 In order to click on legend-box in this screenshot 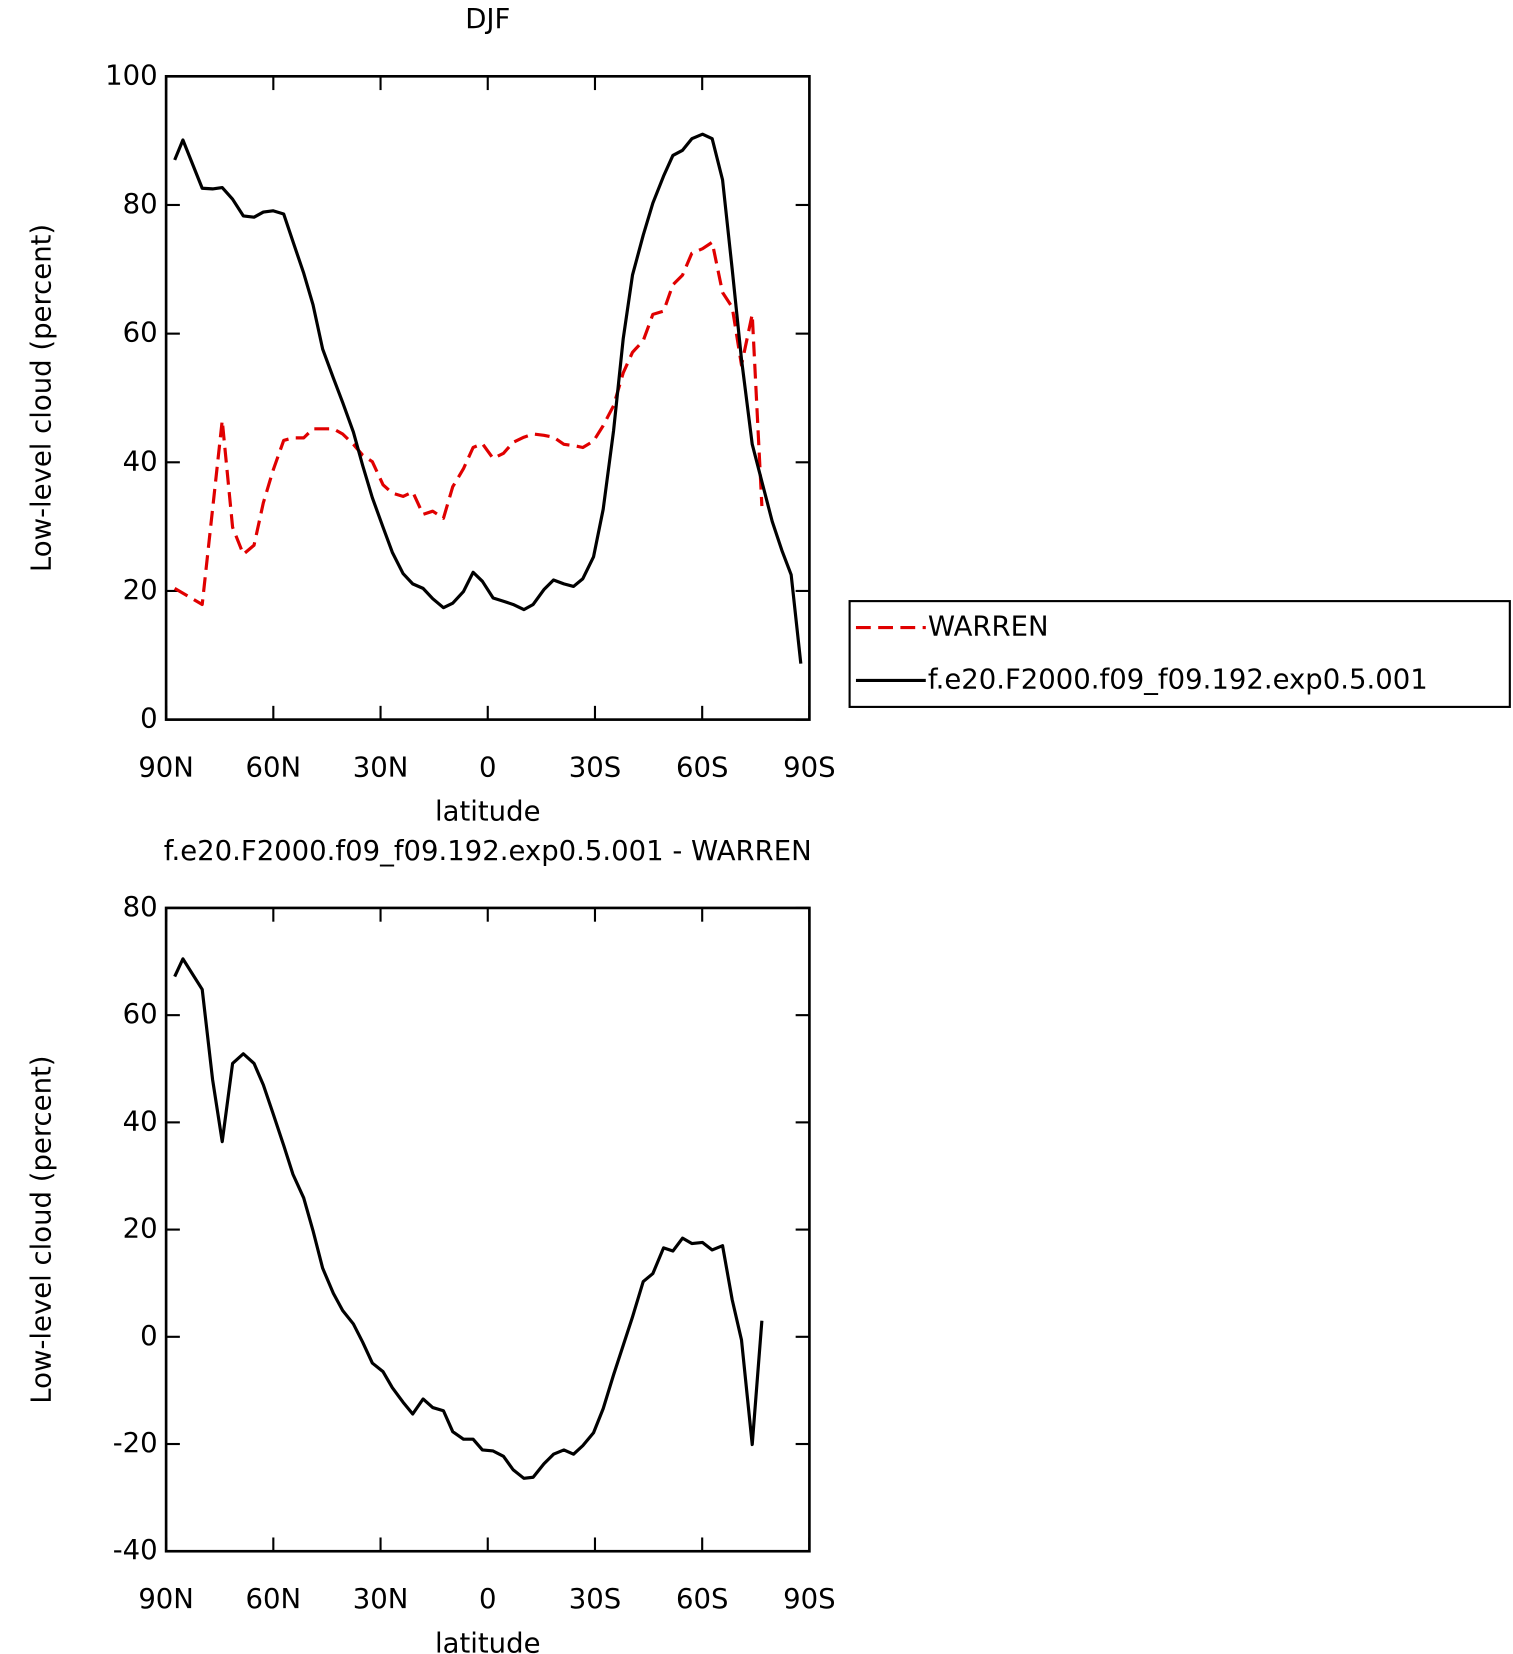, I will do `click(1179, 654)`.